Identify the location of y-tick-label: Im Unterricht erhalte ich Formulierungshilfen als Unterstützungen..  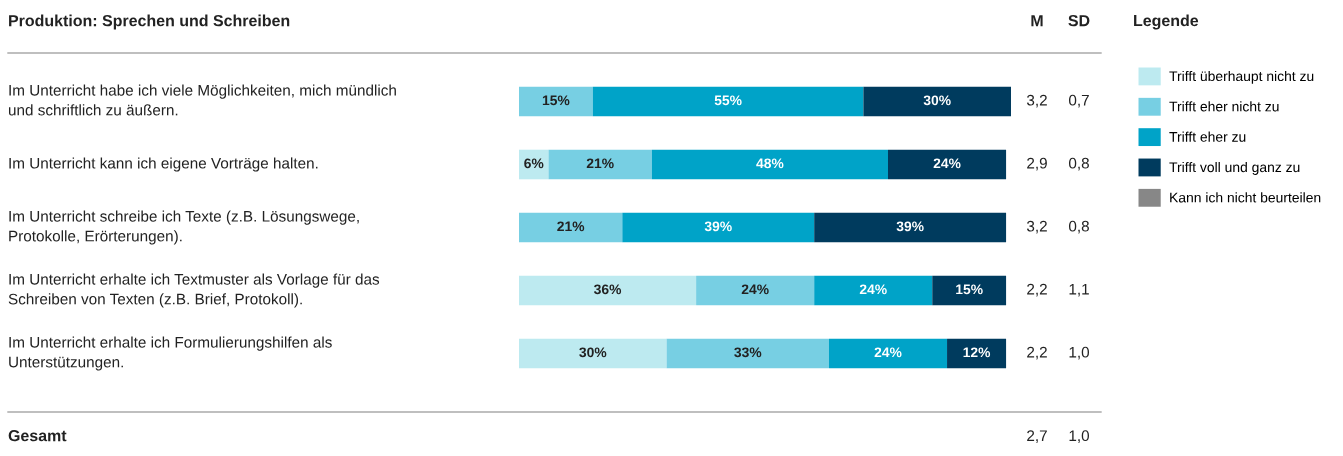
(170, 353).